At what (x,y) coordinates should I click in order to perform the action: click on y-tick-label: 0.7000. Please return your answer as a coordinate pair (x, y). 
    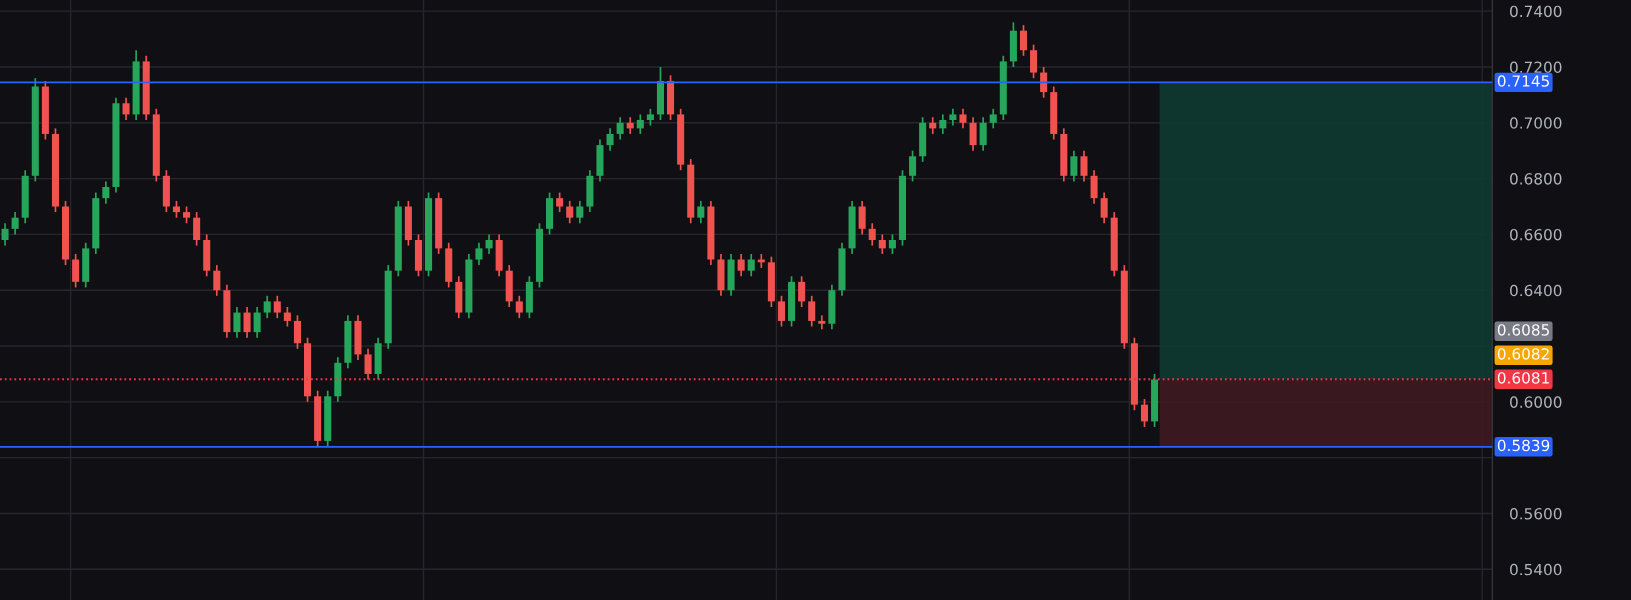
    Looking at the image, I should click on (1536, 123).